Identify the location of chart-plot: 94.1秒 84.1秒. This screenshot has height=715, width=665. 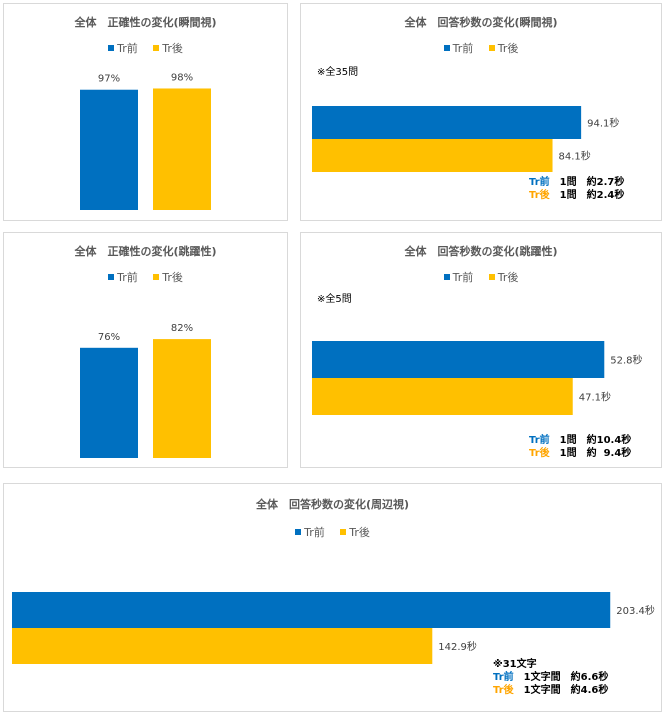
(465, 139).